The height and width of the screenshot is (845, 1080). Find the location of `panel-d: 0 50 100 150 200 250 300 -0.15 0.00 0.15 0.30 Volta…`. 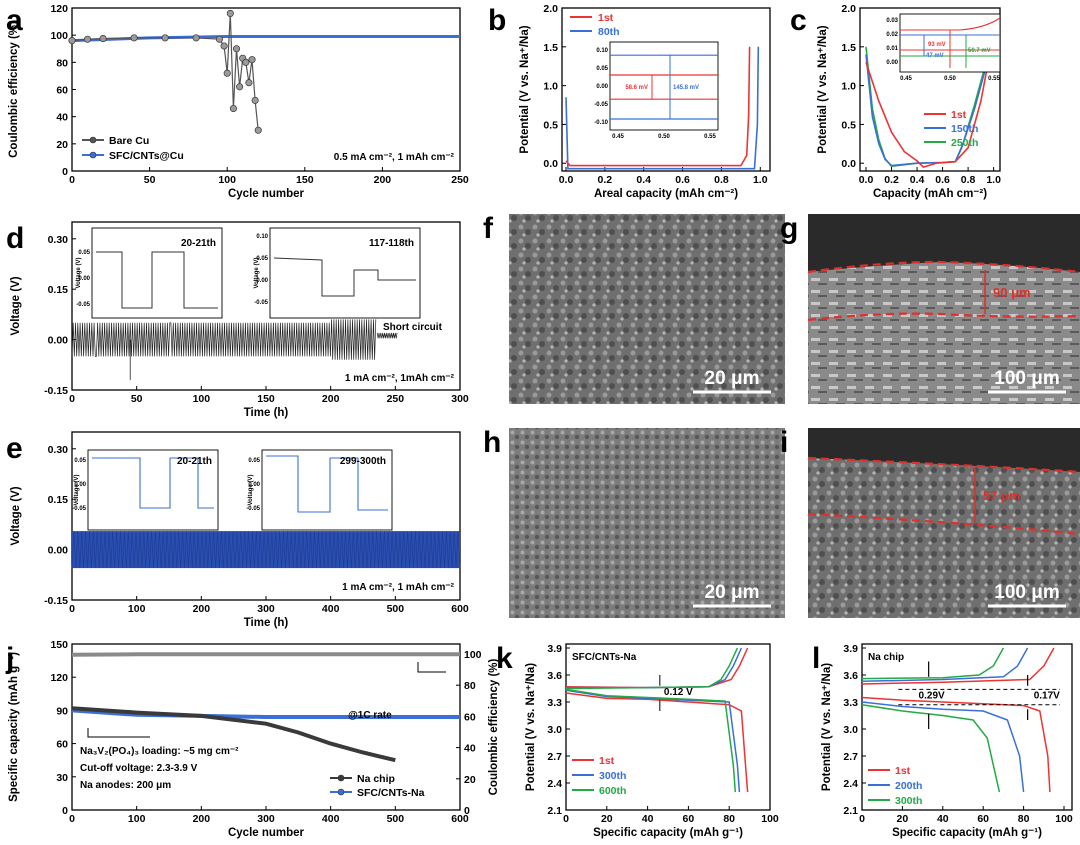

panel-d: 0 50 100 150 200 250 300 -0.15 0.00 0.15 0.30 Volta… is located at coordinates (237, 320).